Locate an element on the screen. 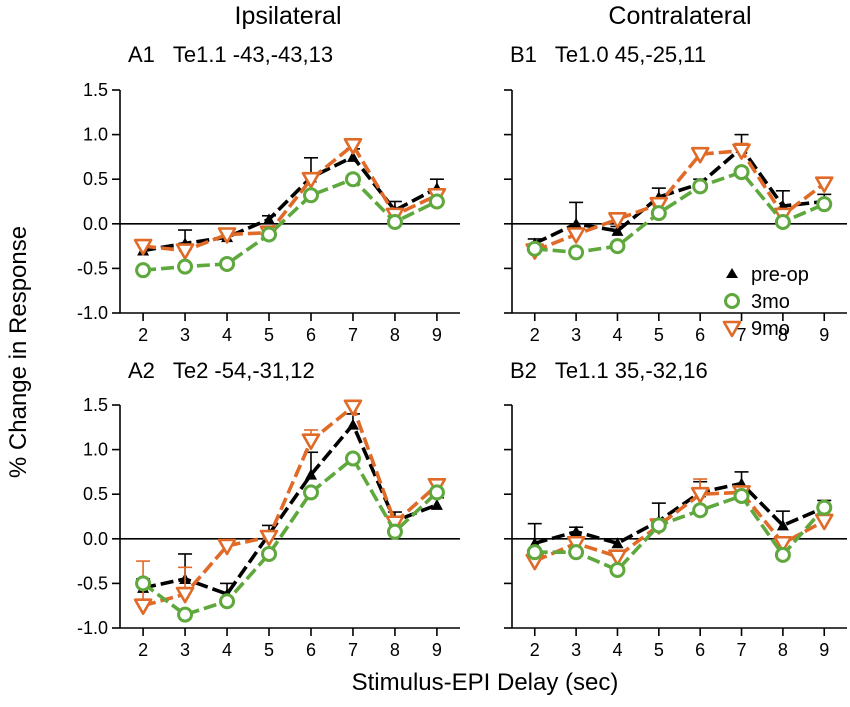 This screenshot has width=850, height=707. legend-label-3mo: 3mo is located at coordinates (770, 302).